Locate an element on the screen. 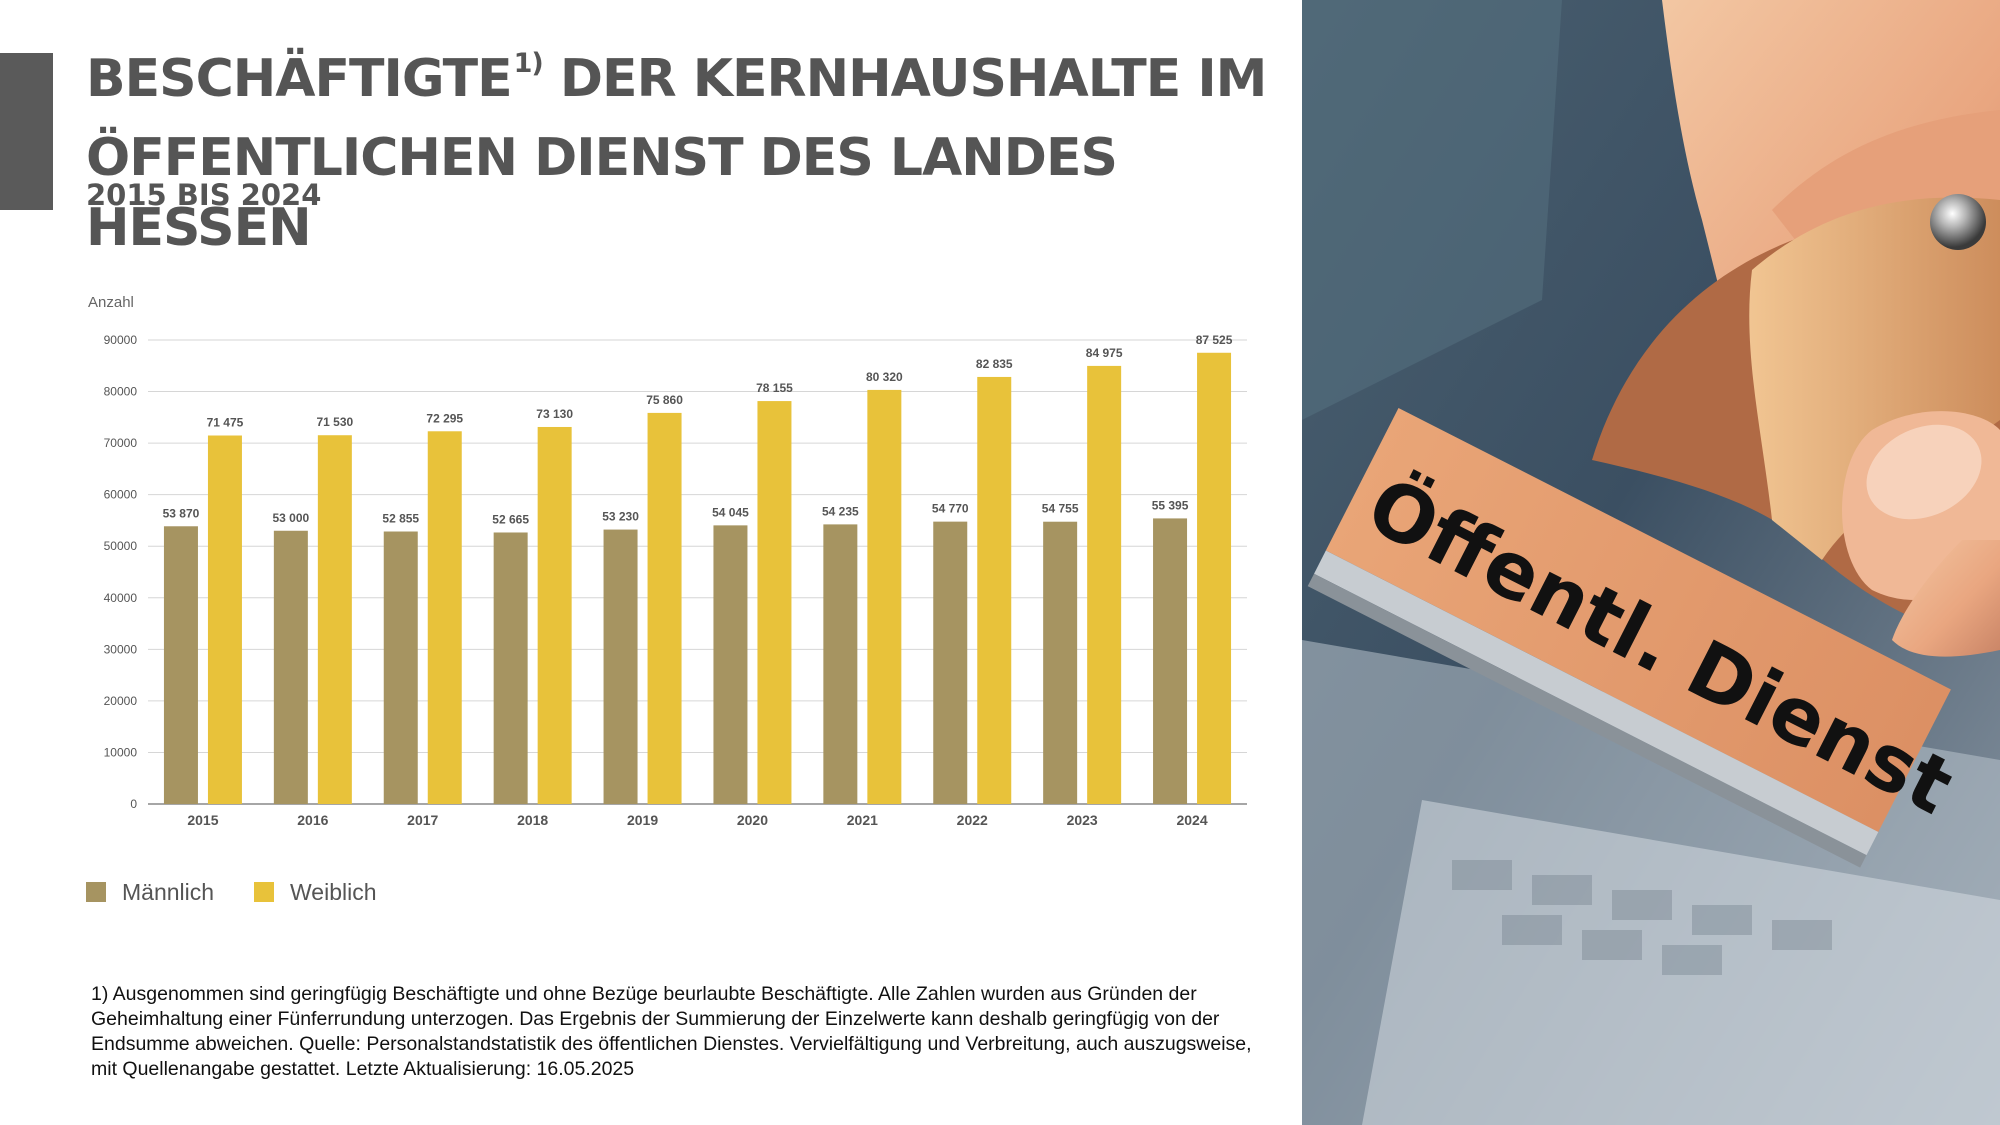 This screenshot has height=1125, width=2000. bar-weiblich-2018 is located at coordinates (554, 615).